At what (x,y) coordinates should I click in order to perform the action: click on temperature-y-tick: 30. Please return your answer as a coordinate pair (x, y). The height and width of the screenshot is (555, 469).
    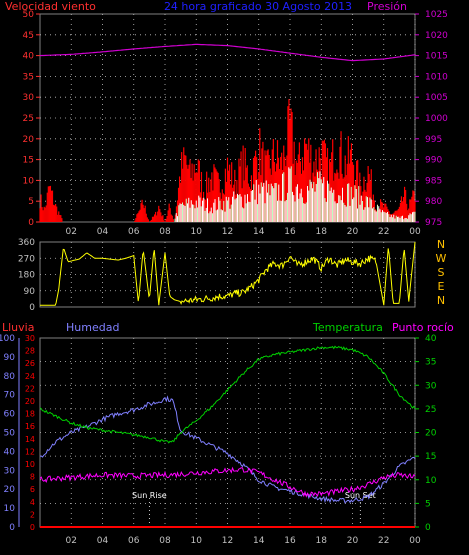
    Looking at the image, I should click on (431, 386).